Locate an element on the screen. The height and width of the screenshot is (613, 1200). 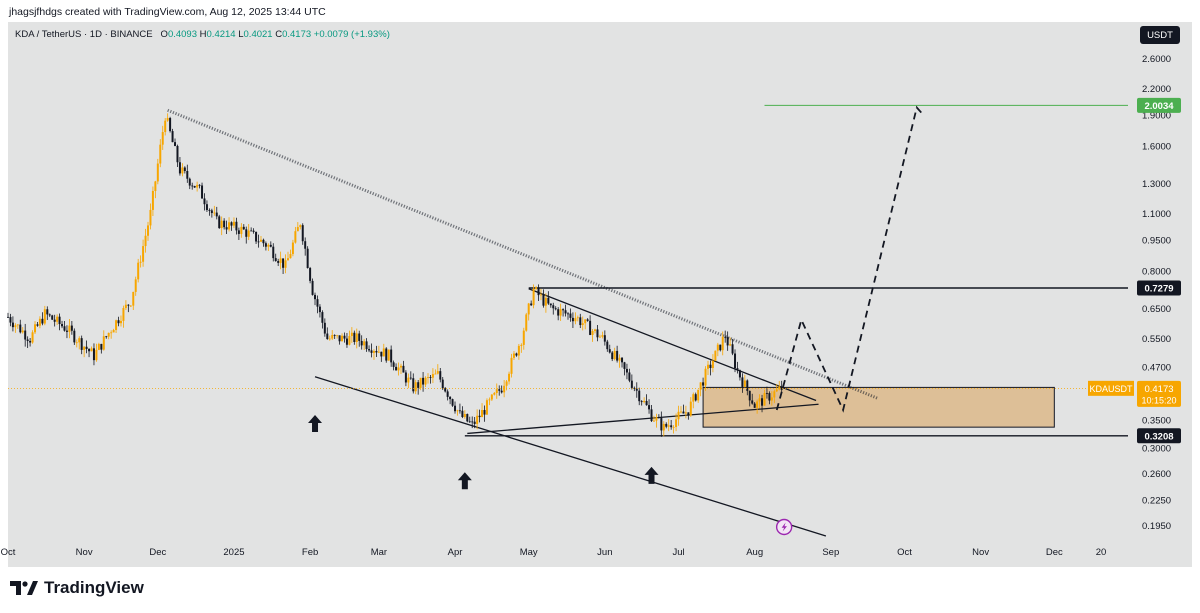
symbol-name: KDA / TetherUS · 1D · BINANCE is located at coordinates (84, 34).